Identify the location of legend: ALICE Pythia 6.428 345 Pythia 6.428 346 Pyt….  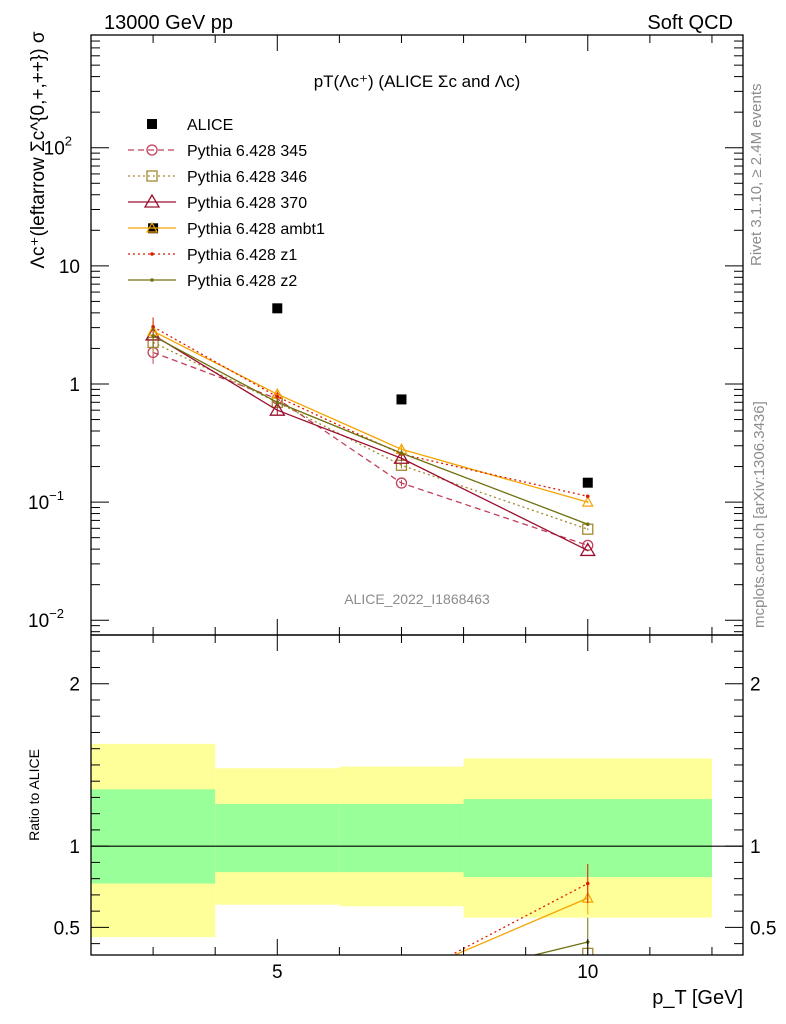
(226, 203).